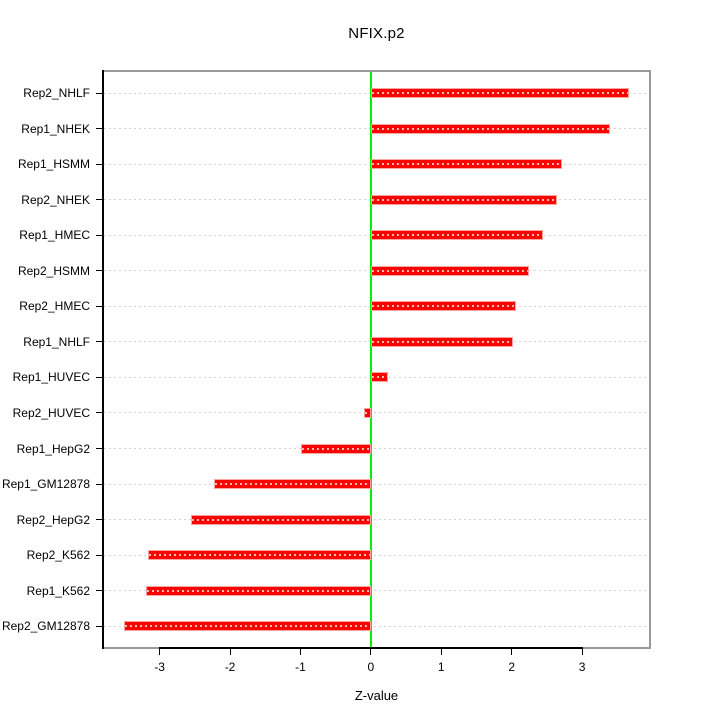 This screenshot has width=720, height=720. I want to click on y-tick-label: Rep1_NHLF, so click(56, 341).